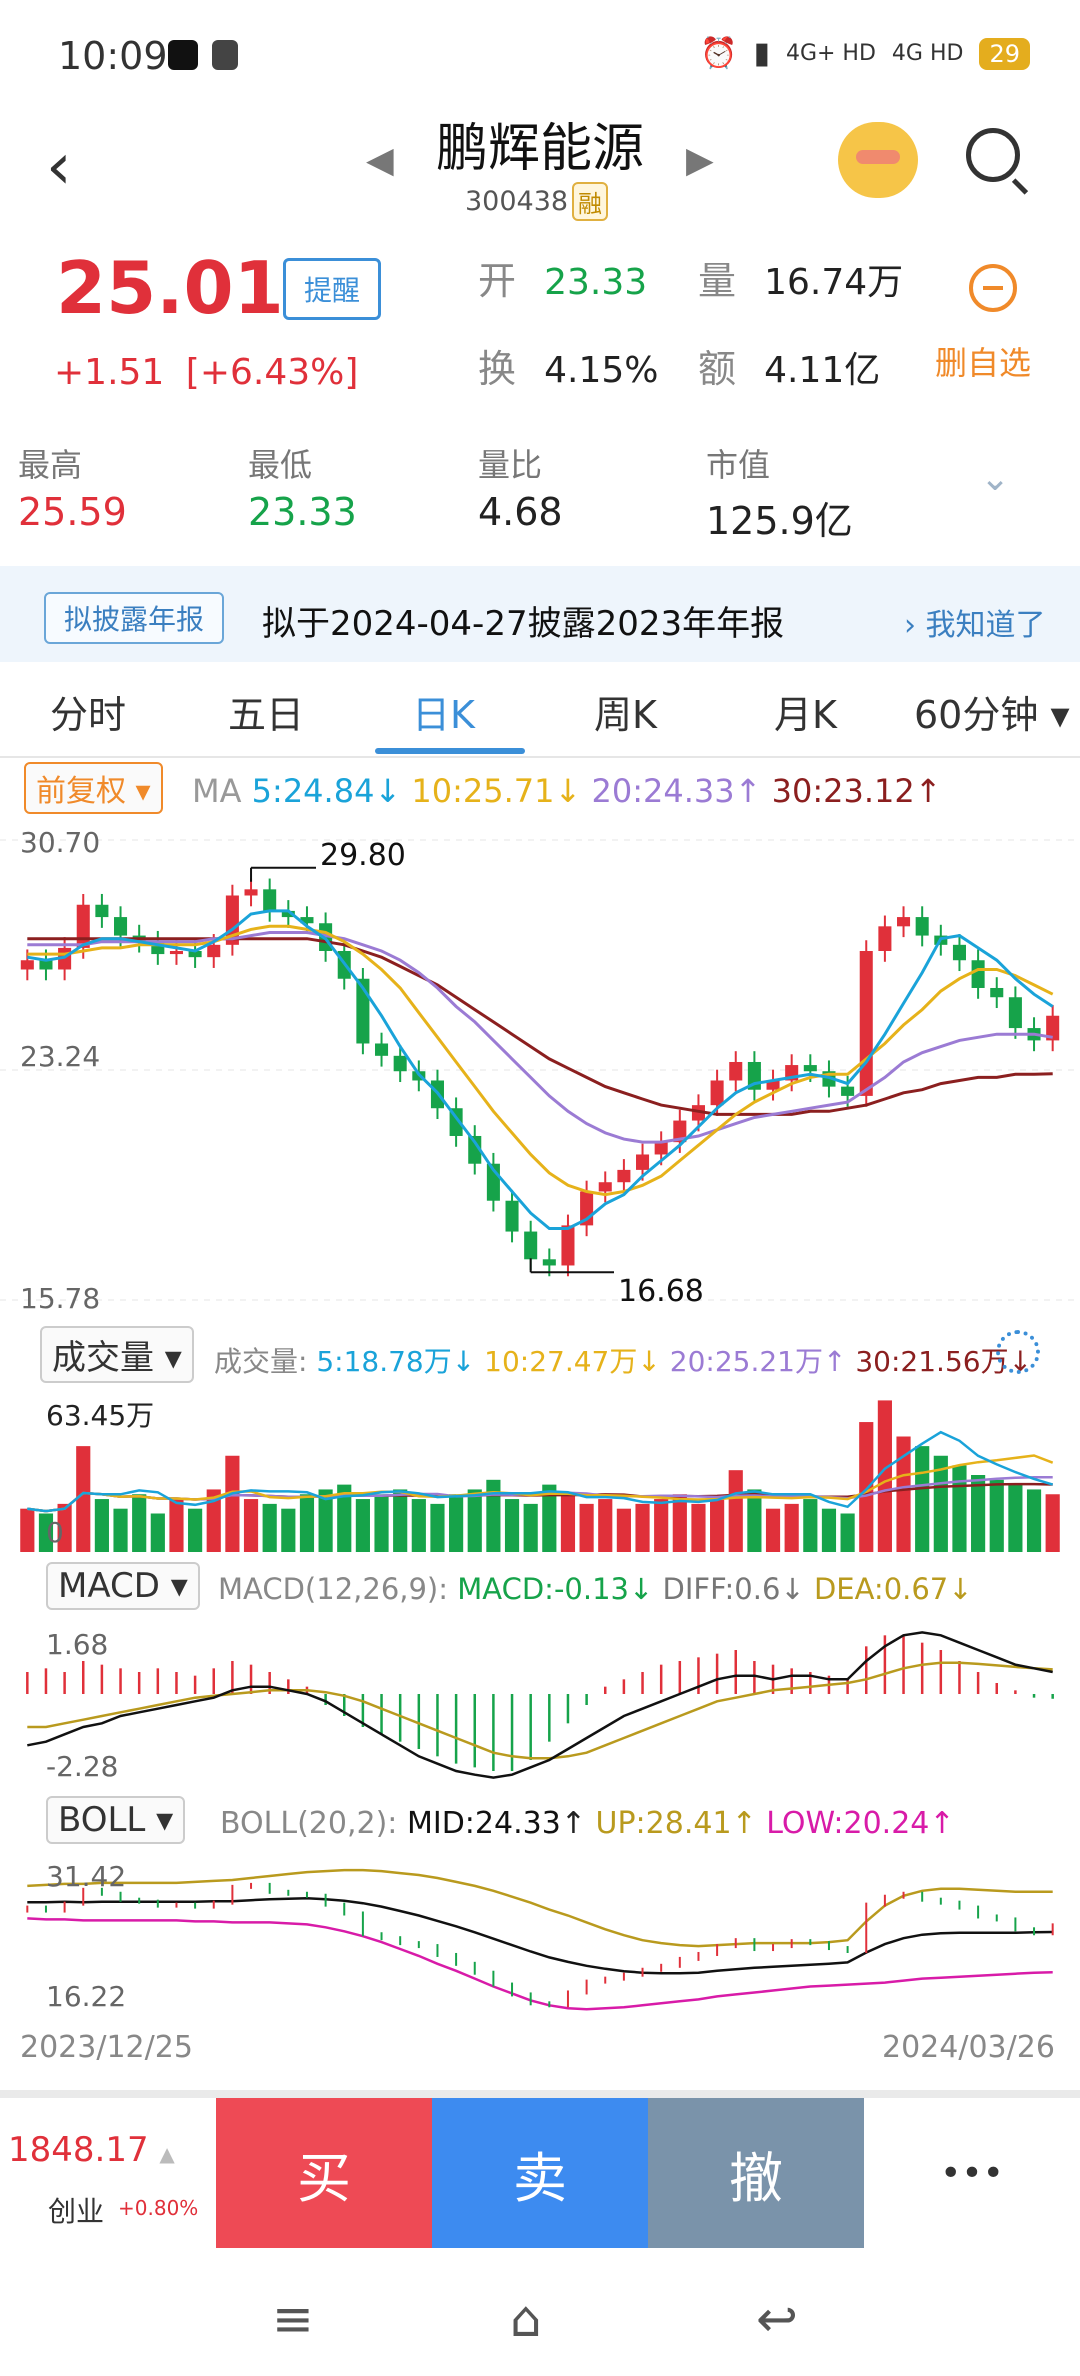  I want to click on stat-low-label: 最低, so click(280, 465).